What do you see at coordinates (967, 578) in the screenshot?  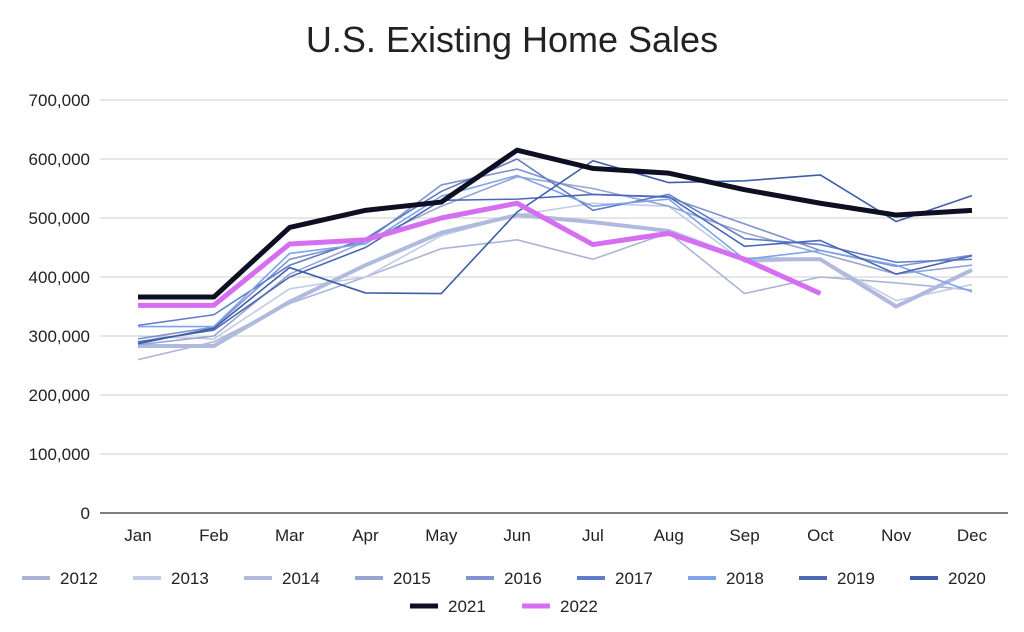 I see `legend-label: 2020` at bounding box center [967, 578].